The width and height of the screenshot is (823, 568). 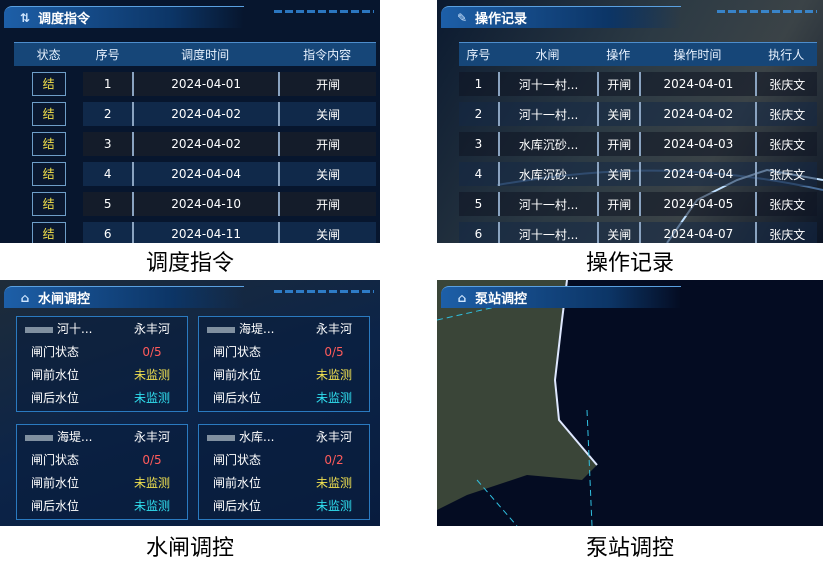 What do you see at coordinates (206, 84) in the screenshot?
I see `dispatch-time: 2024-04-01` at bounding box center [206, 84].